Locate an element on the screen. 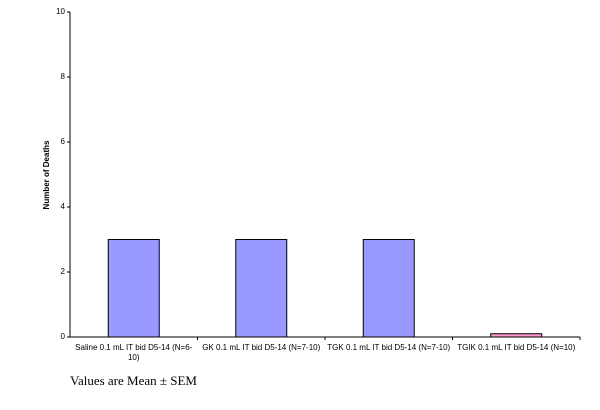  y-tick-label: 4 is located at coordinates (63, 206).